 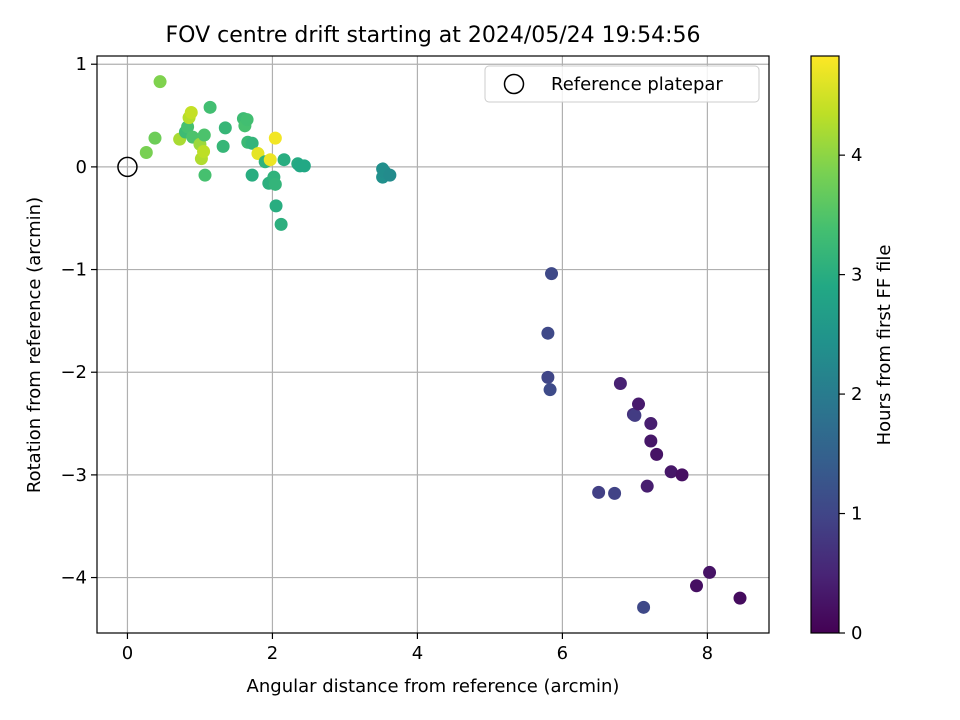 What do you see at coordinates (884, 345) in the screenshot?
I see `colorbar-label: Hours from first FF file` at bounding box center [884, 345].